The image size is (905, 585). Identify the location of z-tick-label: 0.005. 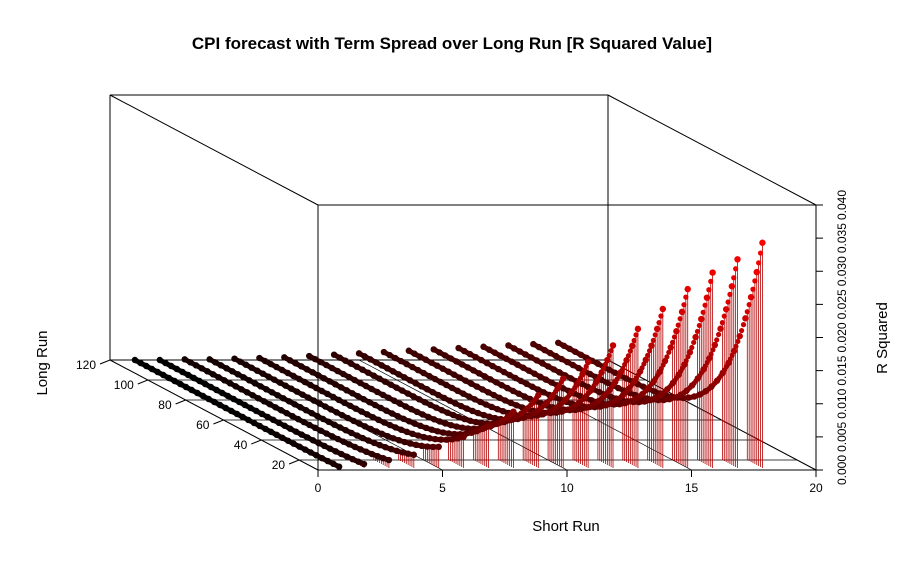
(842, 437).